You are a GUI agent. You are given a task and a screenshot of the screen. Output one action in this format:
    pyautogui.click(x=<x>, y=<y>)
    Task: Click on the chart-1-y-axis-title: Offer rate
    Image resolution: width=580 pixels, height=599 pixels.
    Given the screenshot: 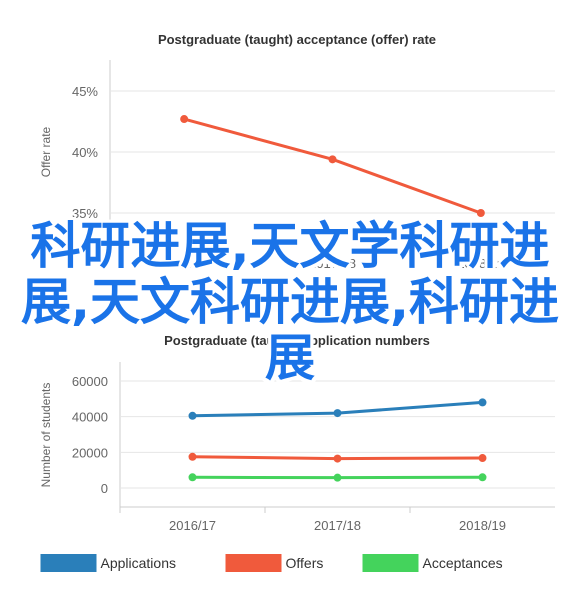 What is the action you would take?
    pyautogui.click(x=46, y=151)
    